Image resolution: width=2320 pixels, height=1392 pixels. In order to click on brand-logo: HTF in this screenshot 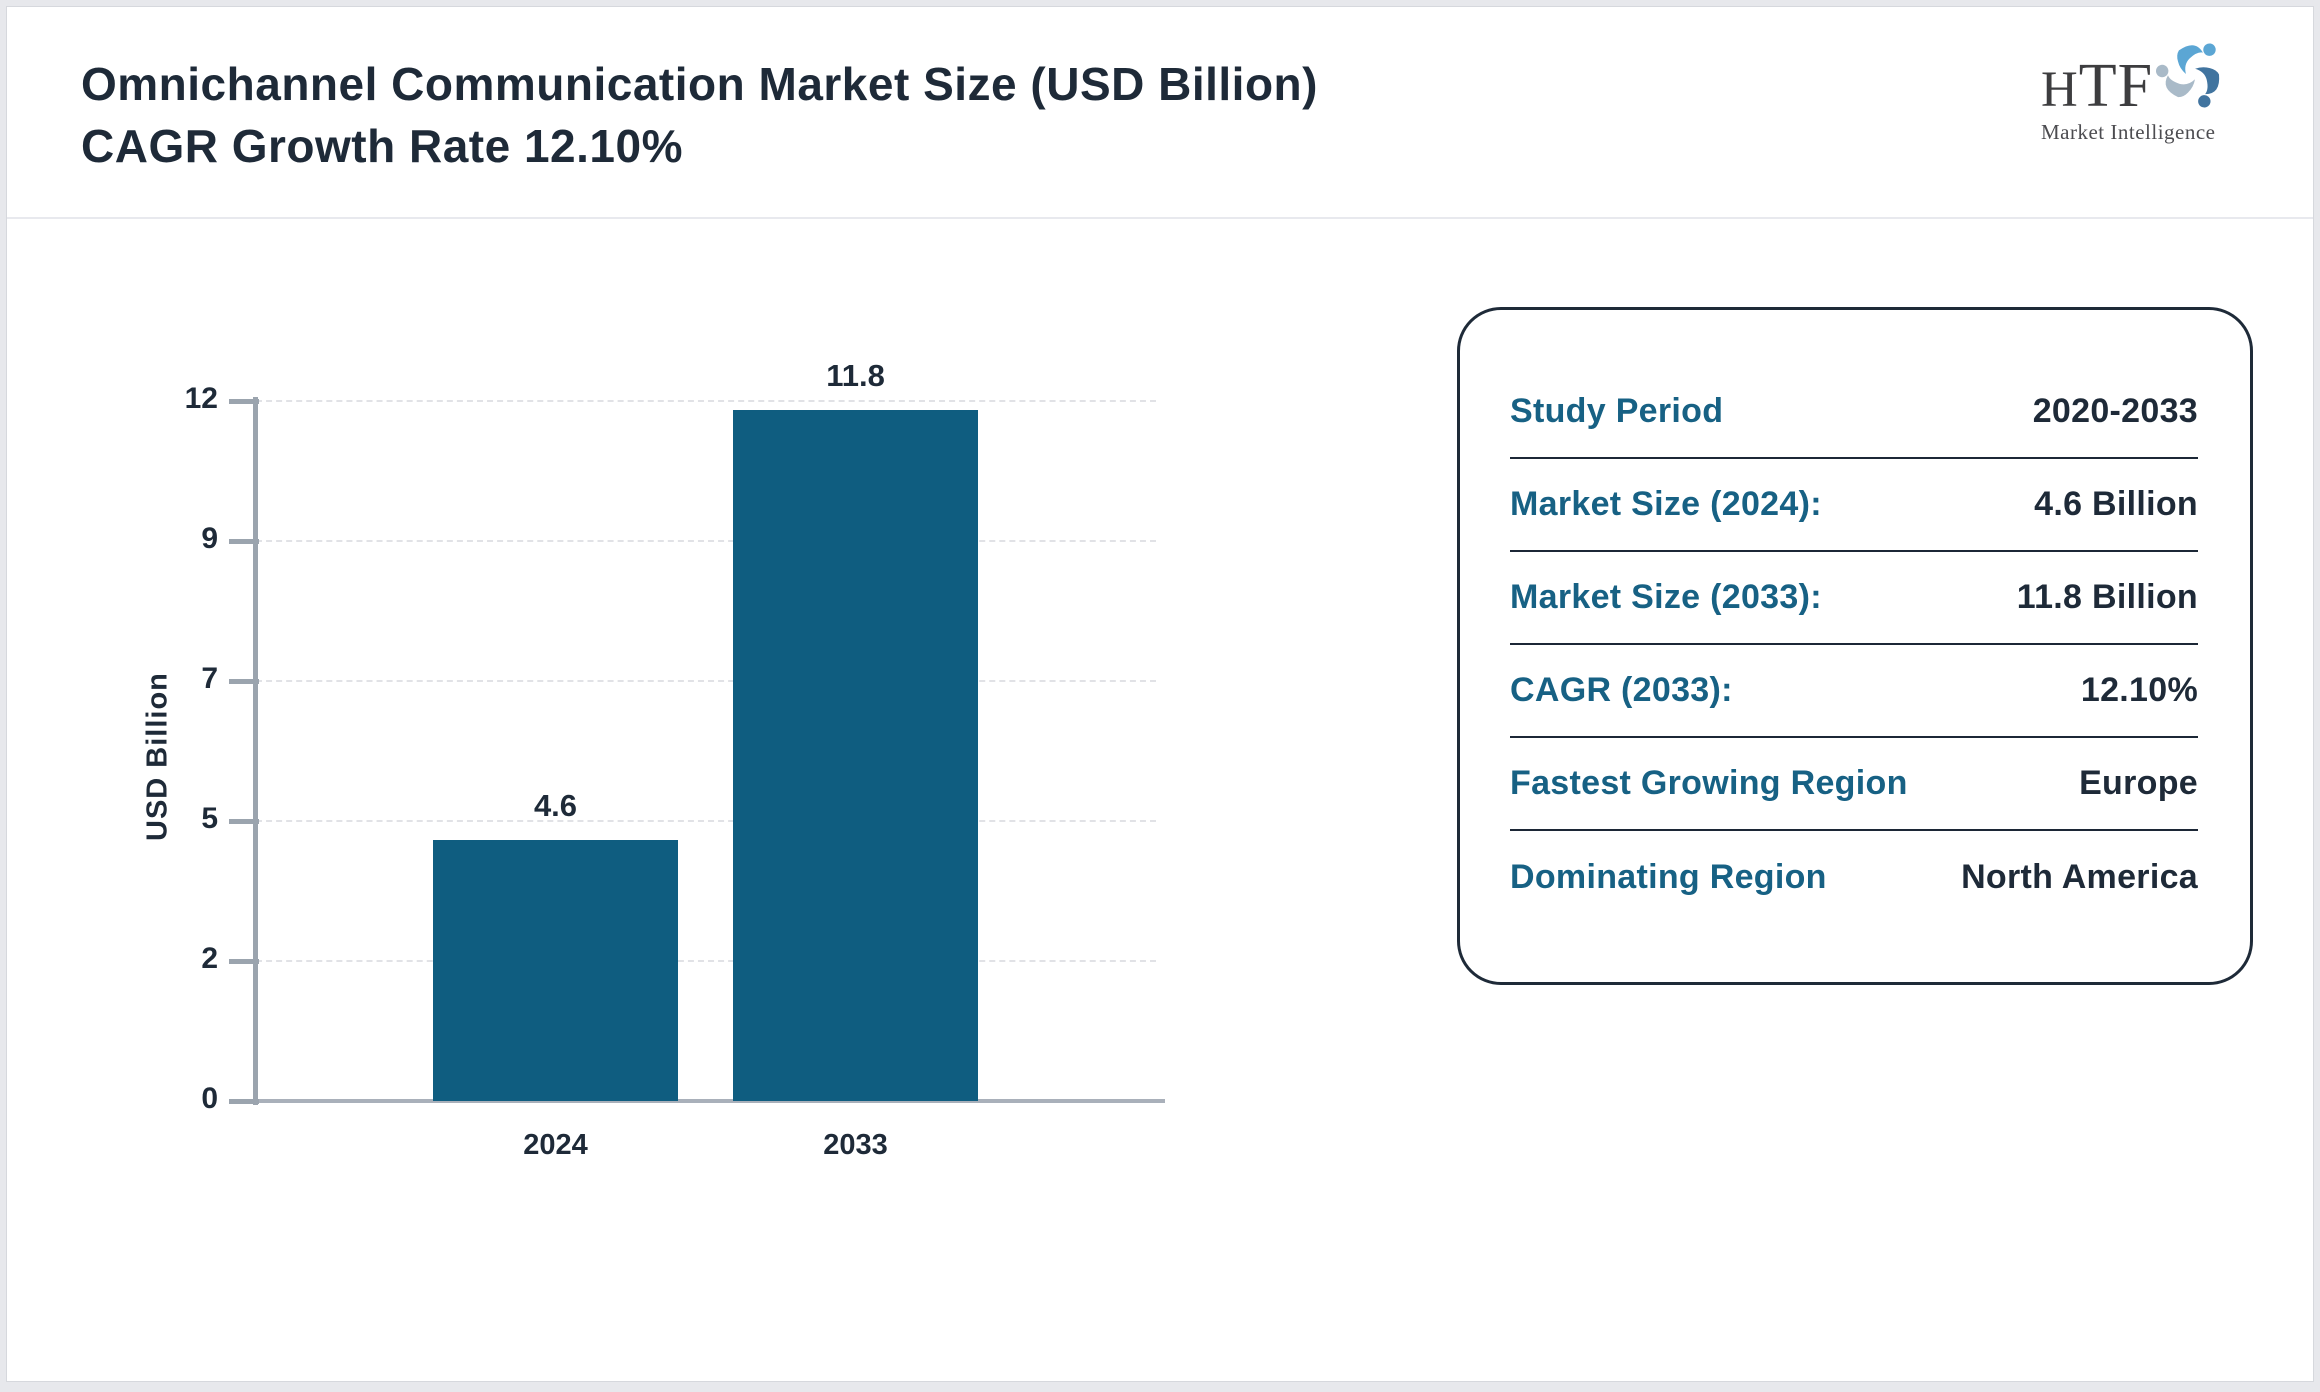, I will do `click(2156, 91)`.